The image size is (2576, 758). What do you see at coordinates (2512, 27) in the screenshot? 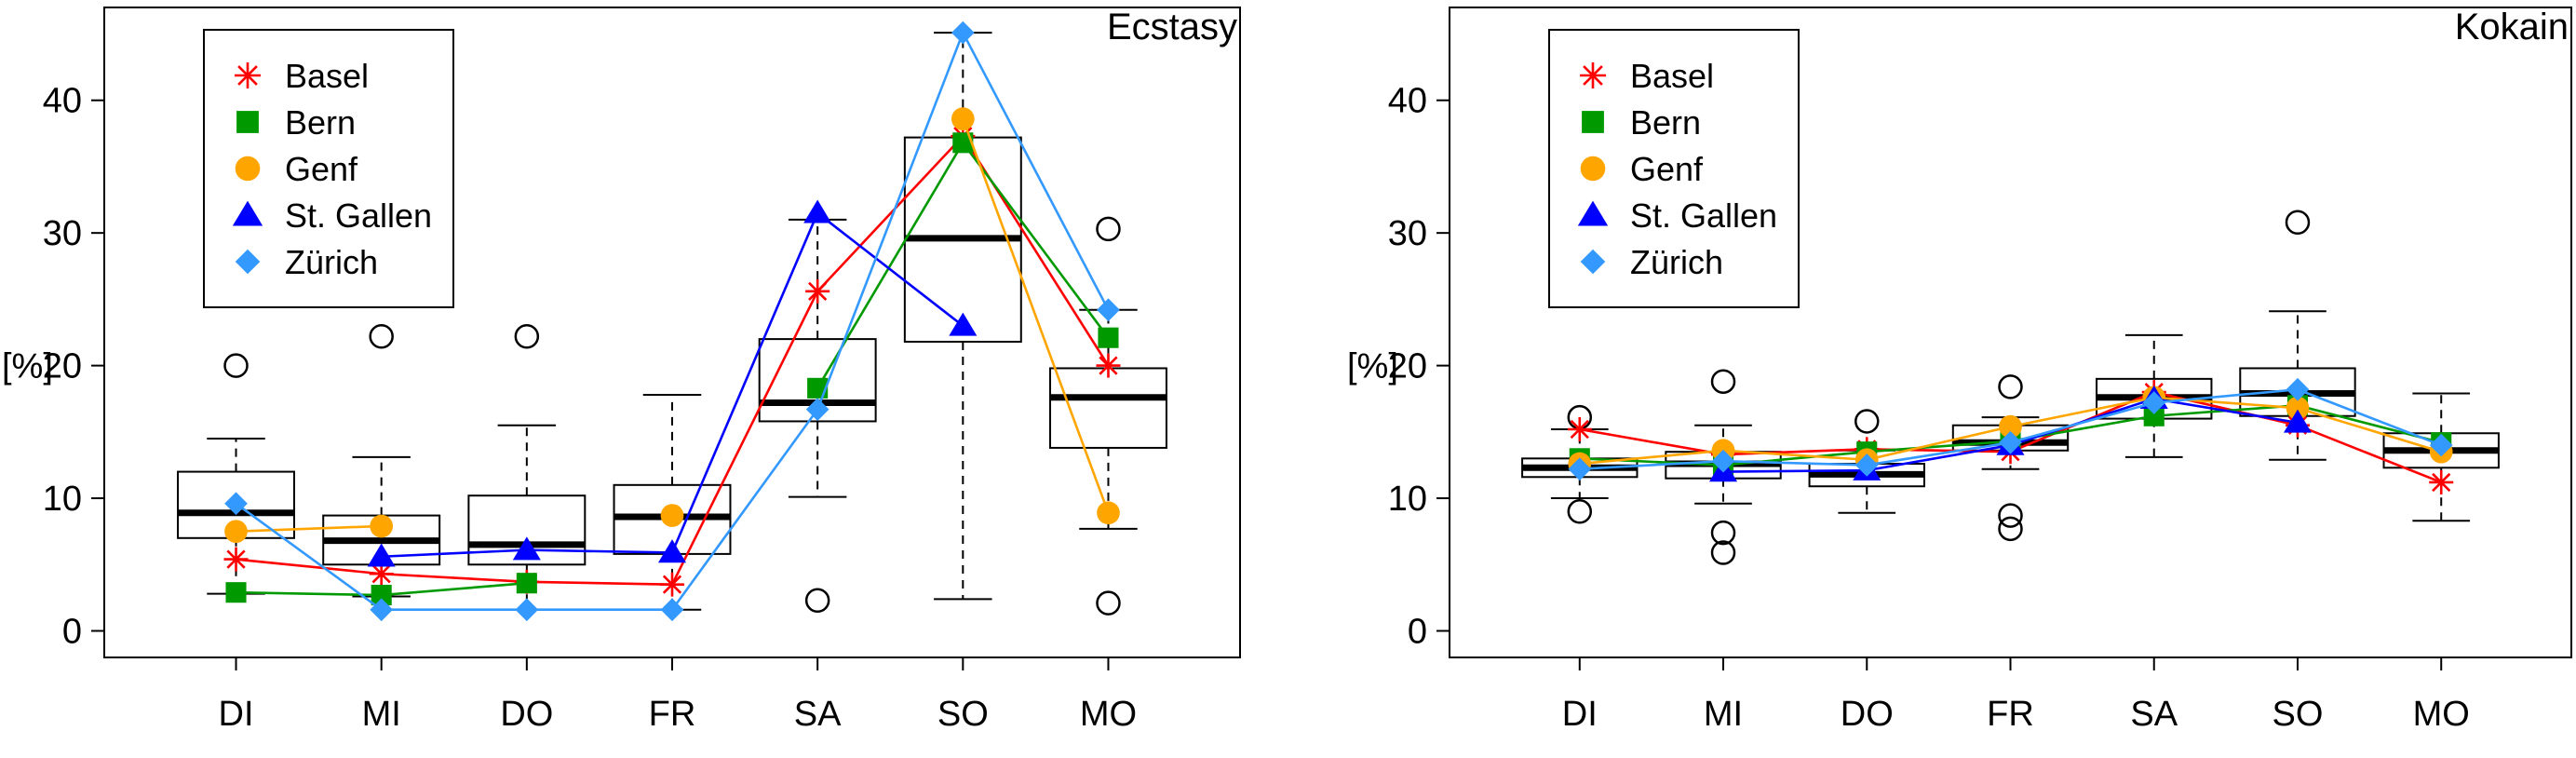
I see `chart-title: Kokain` at bounding box center [2512, 27].